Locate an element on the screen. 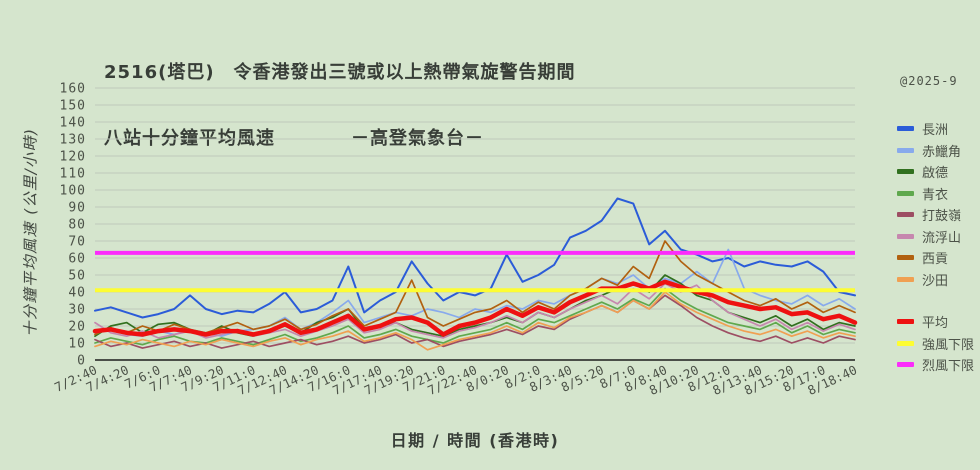  y-tick-label: 30 is located at coordinates (77, 310).